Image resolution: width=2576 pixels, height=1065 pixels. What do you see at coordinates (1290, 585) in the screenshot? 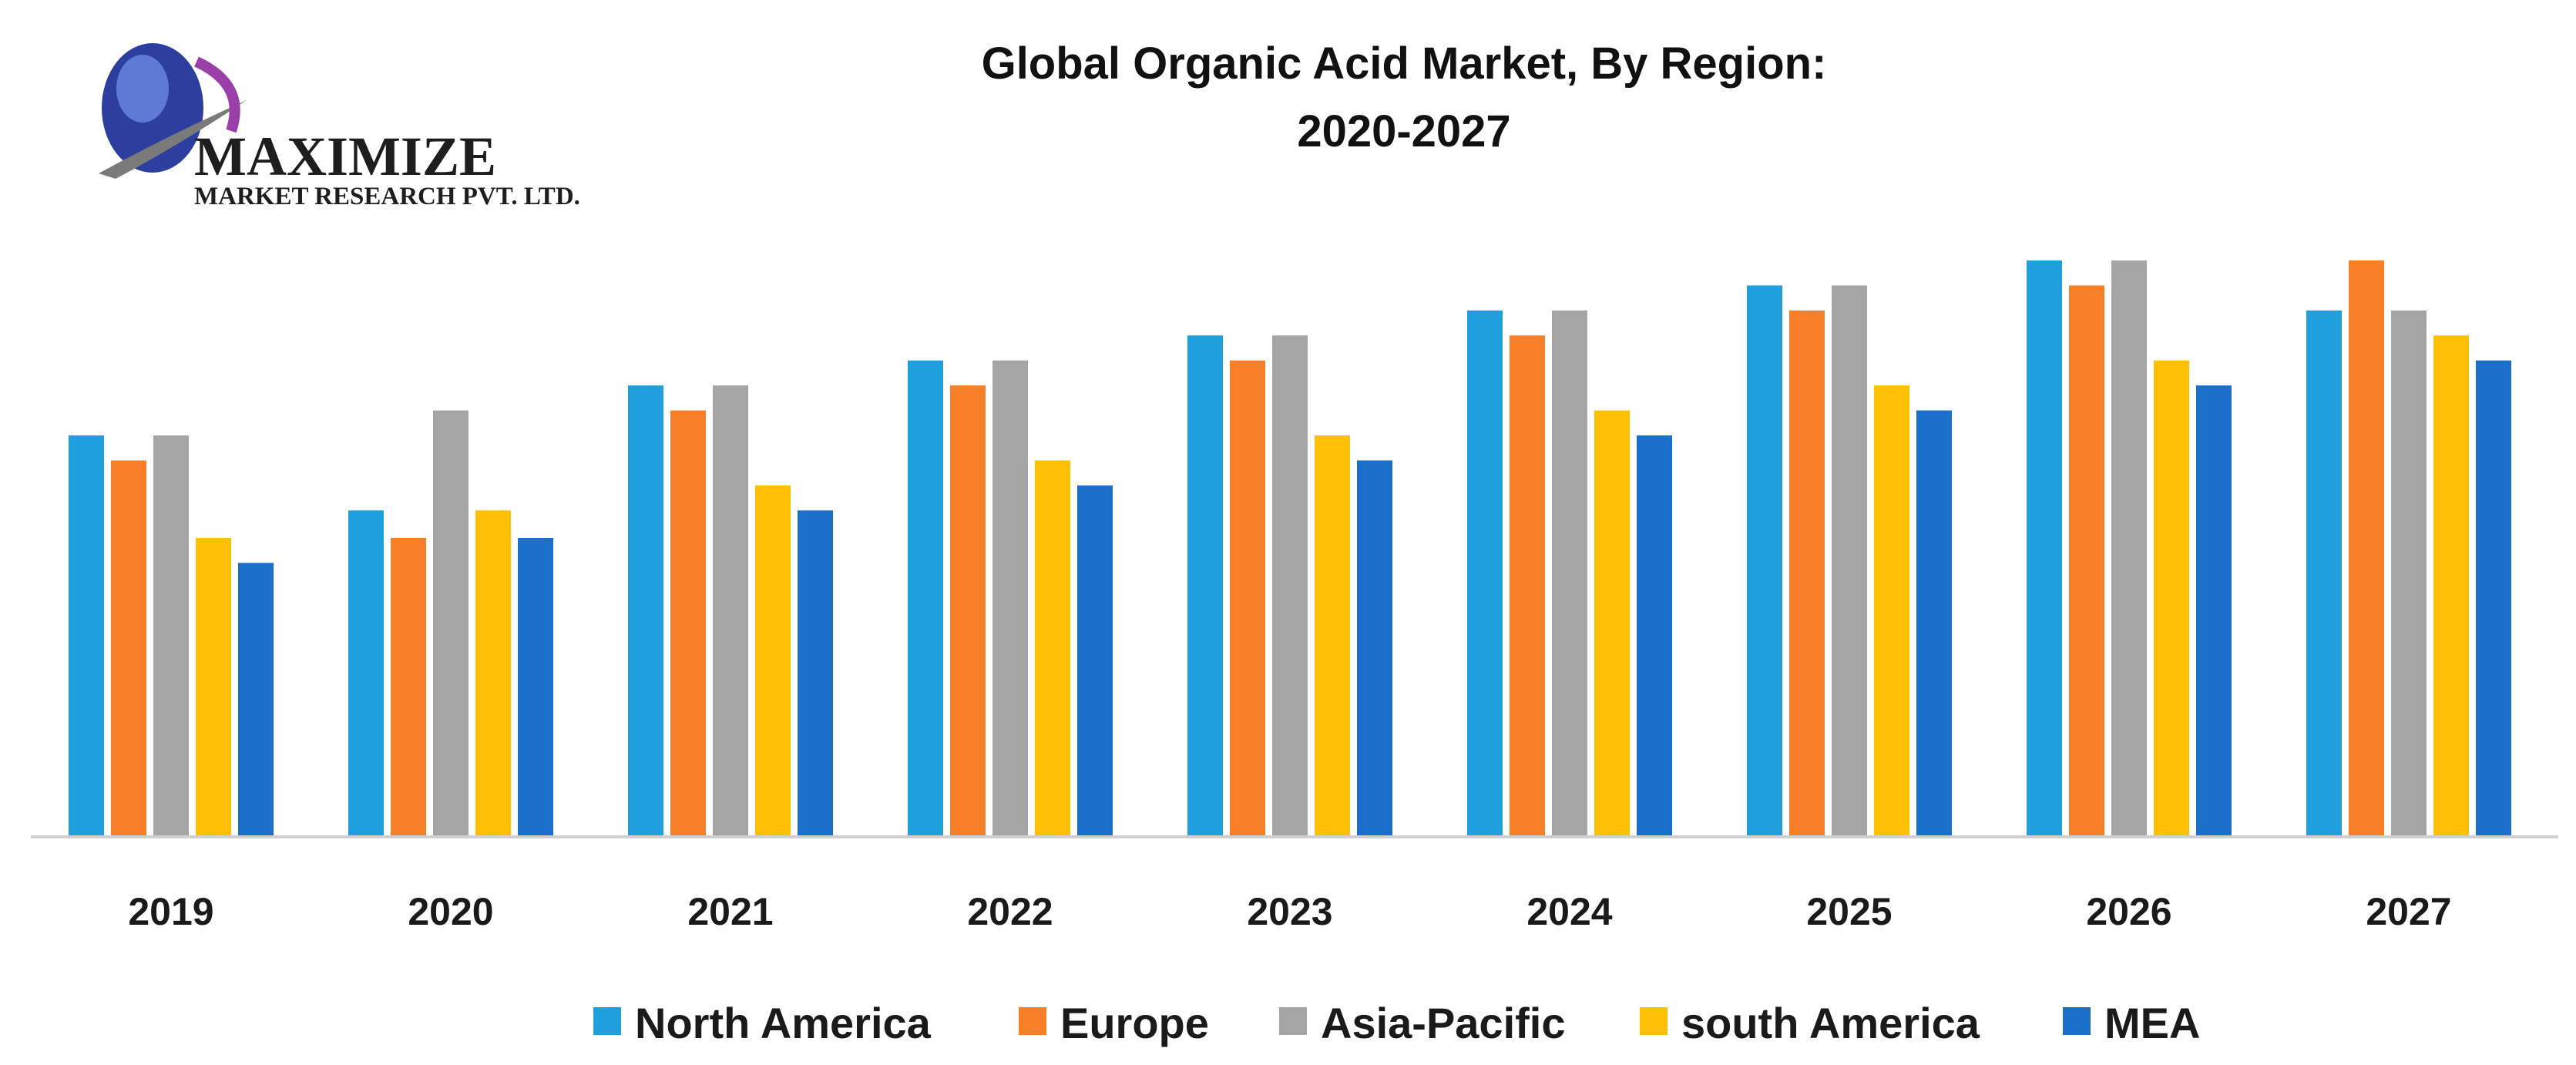
I see `bar-asia-pacific-2023` at bounding box center [1290, 585].